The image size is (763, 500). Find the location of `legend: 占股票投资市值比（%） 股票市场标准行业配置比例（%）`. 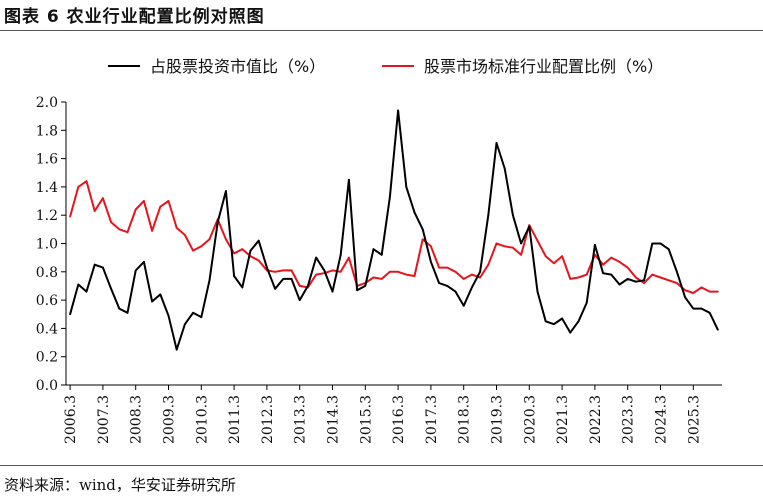

legend: 占股票投资市值比（%） 股票市场标准行业配置比例（%） is located at coordinates (385, 66).